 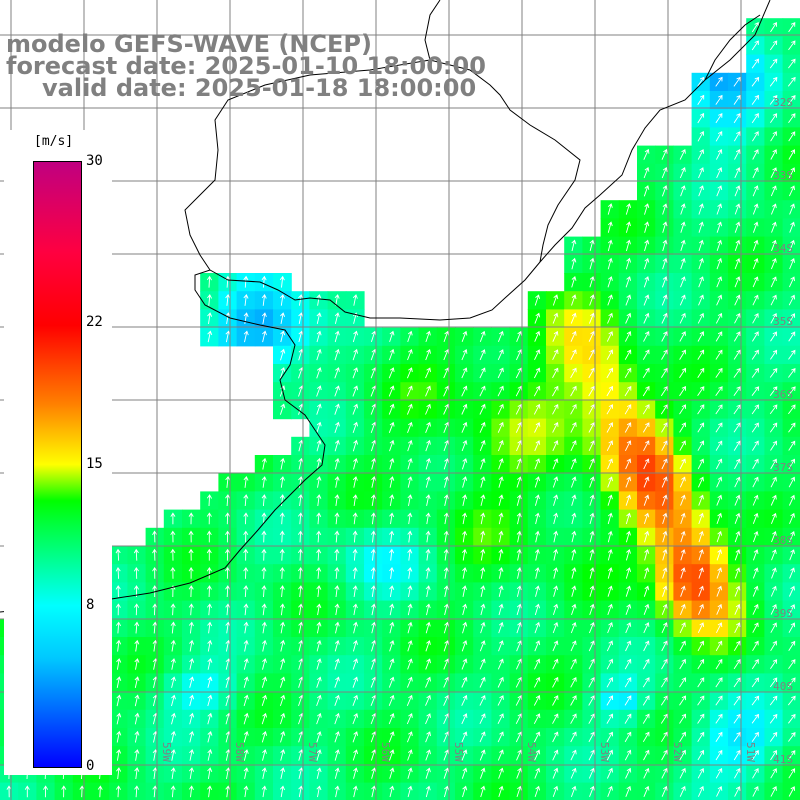 I want to click on colorbar-tick: 15, so click(x=94, y=463).